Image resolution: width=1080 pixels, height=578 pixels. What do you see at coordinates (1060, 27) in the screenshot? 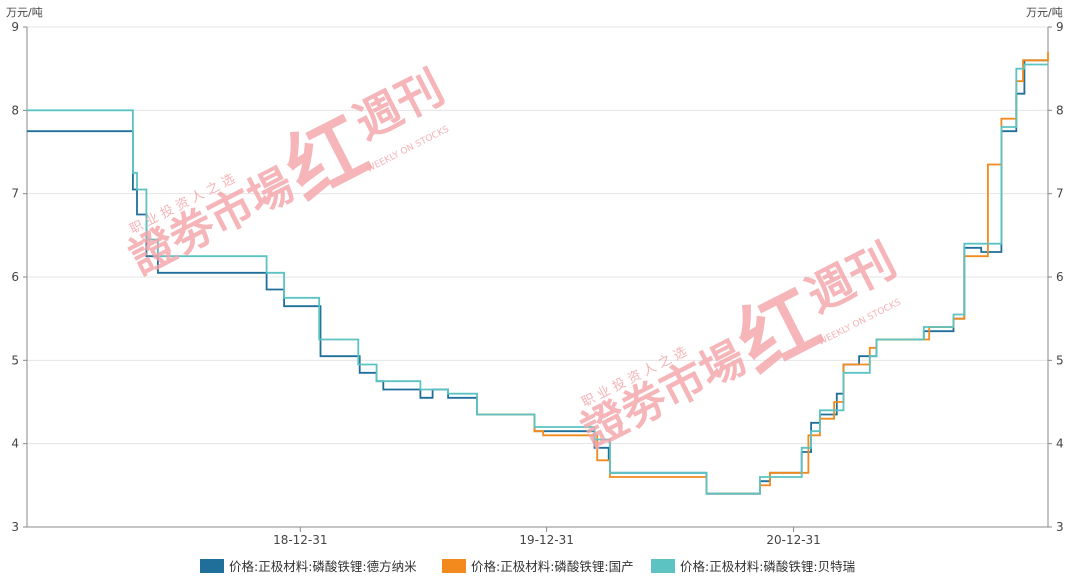
I see `right-tick-label: 9` at bounding box center [1060, 27].